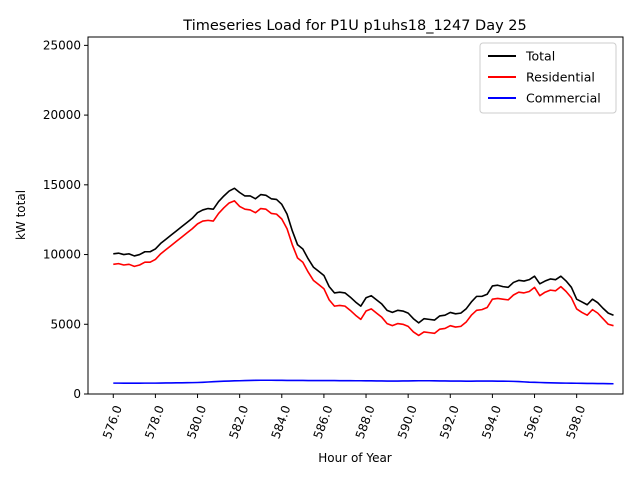  I want to click on series-line-commercial, so click(363, 382).